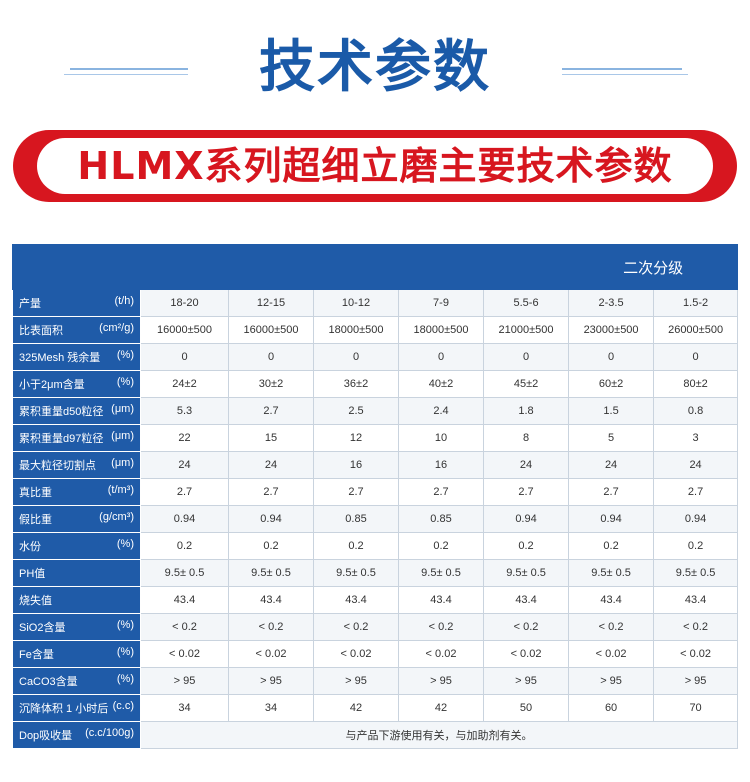 The width and height of the screenshot is (750, 782). What do you see at coordinates (653, 267) in the screenshot?
I see `group-header: 二次分级` at bounding box center [653, 267].